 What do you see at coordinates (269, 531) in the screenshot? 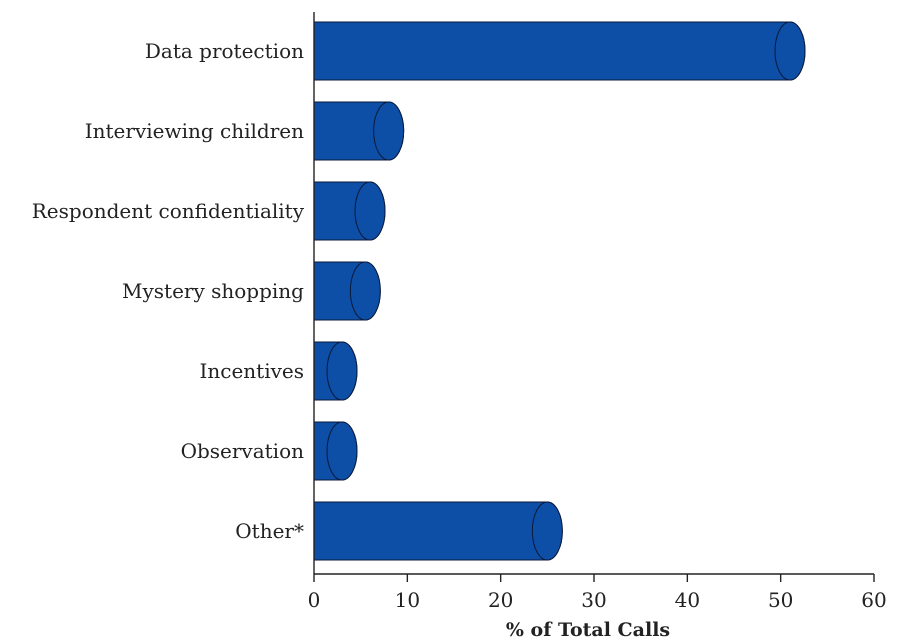
I see `category-label: Other*` at bounding box center [269, 531].